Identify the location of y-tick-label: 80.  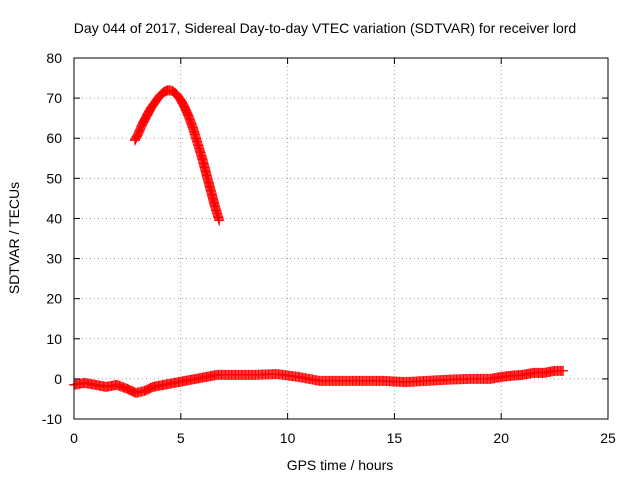
(54, 58).